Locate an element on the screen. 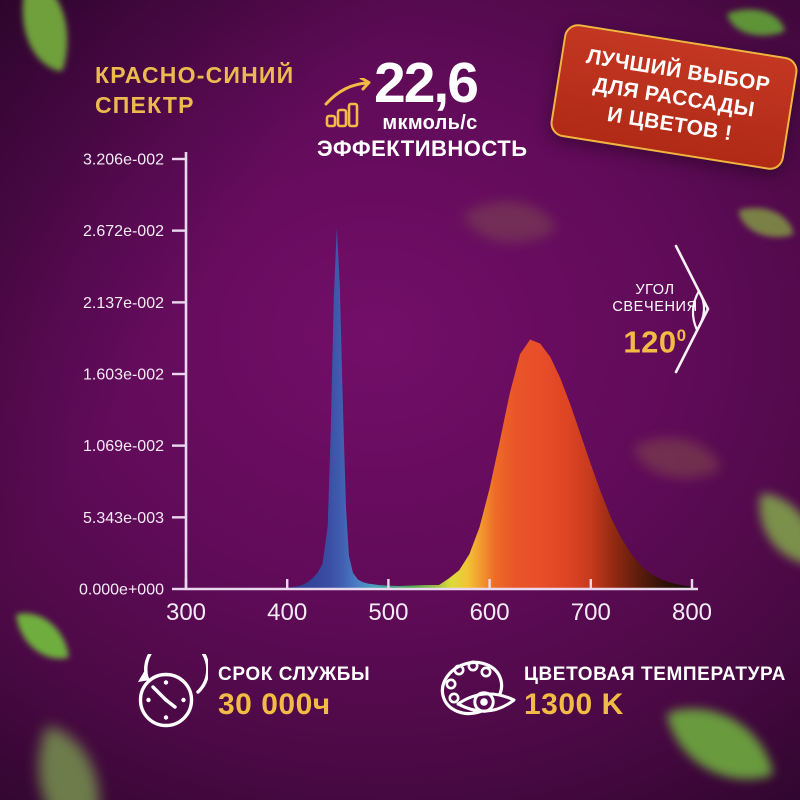 This screenshot has width=800, height=800. lifetime-block: СРОК СЛУЖБЫ 30 000ч is located at coordinates (294, 692).